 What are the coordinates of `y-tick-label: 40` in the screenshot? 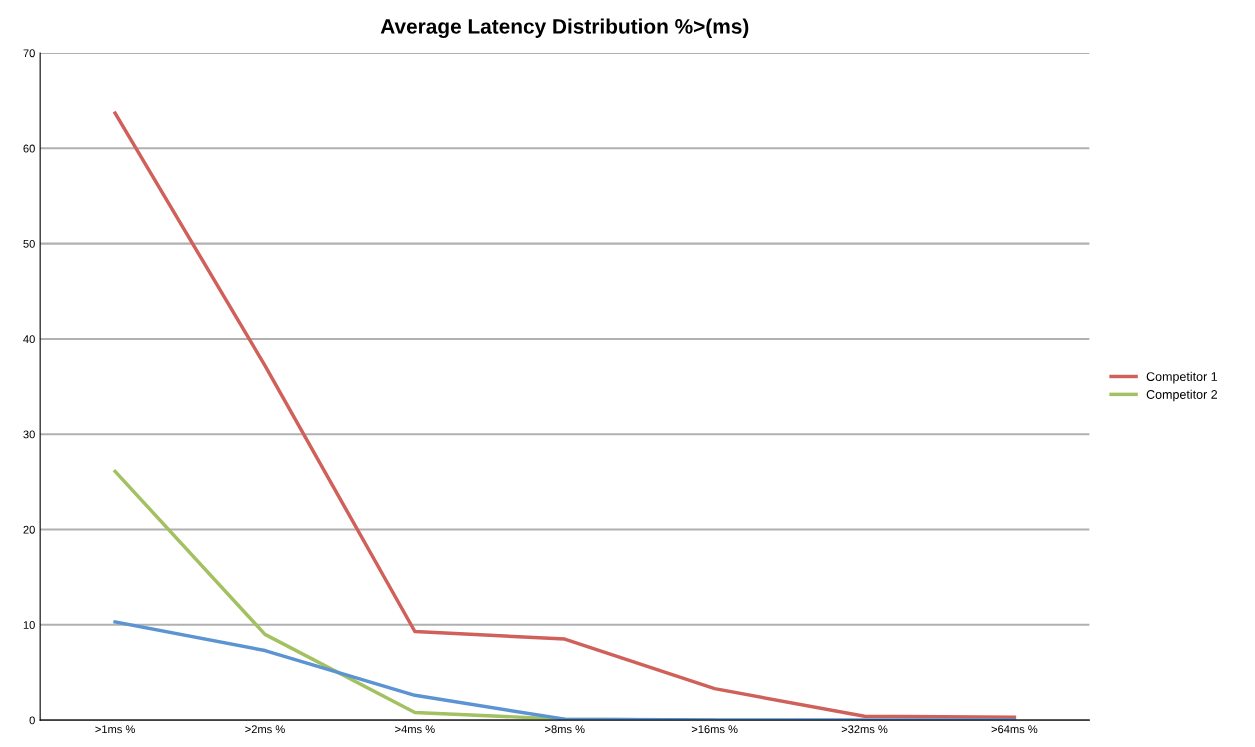 It's located at (29, 339).